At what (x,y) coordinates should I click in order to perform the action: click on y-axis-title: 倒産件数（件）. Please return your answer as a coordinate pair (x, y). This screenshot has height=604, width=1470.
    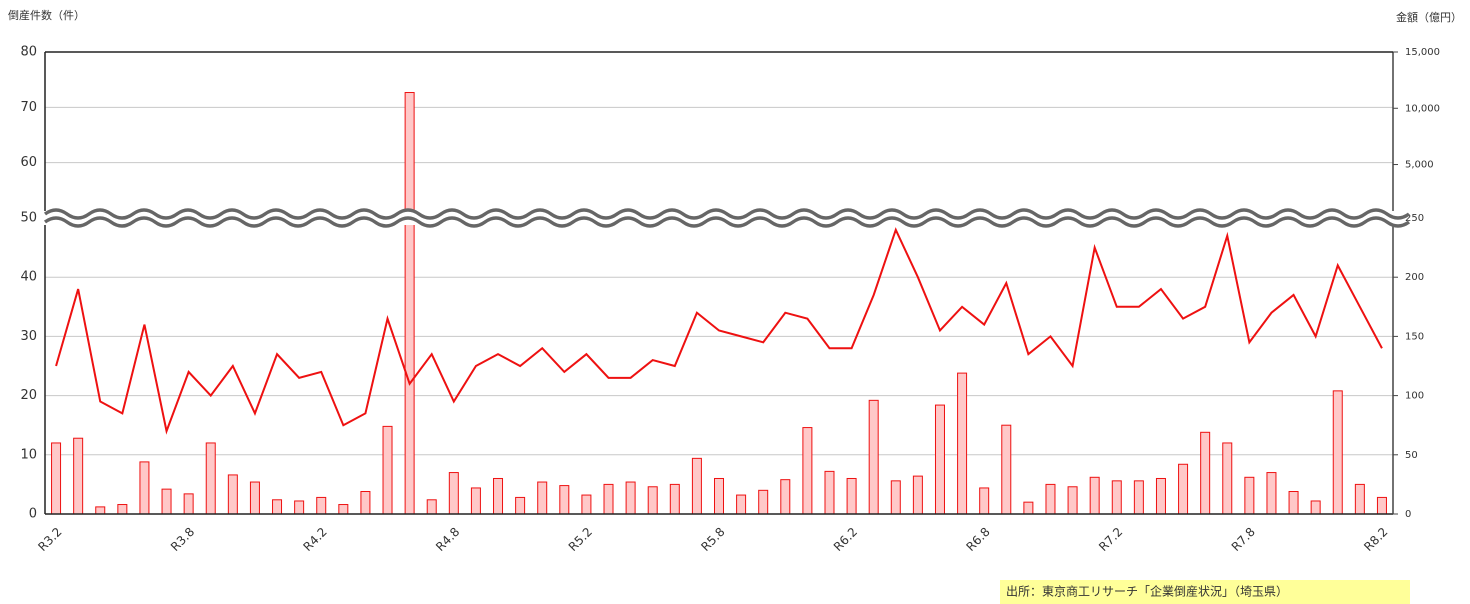
    Looking at the image, I should click on (46, 15).